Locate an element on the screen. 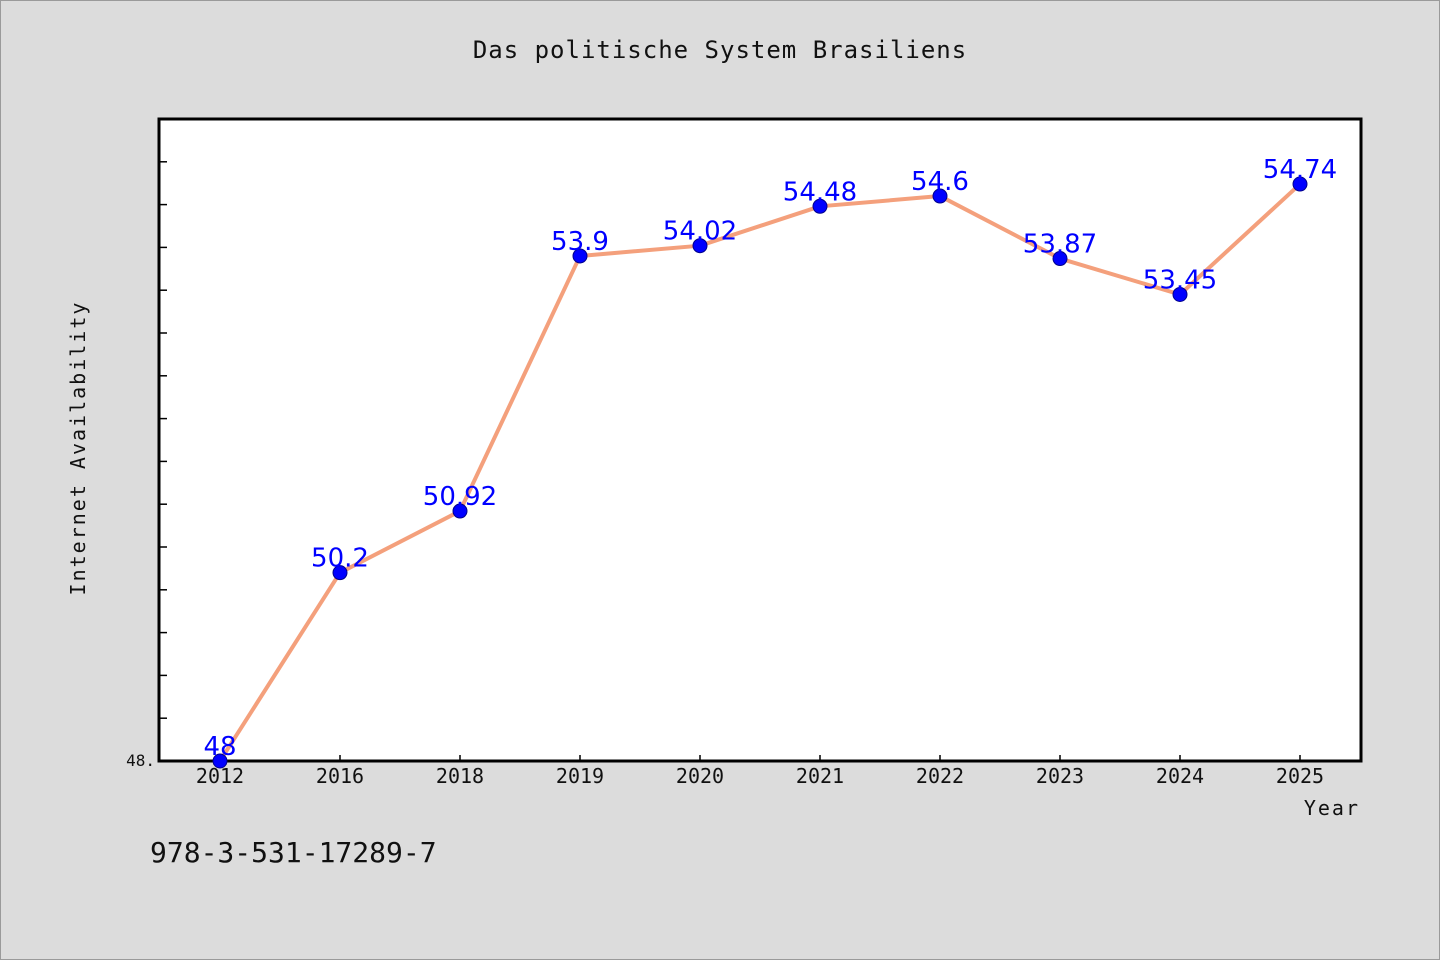 This screenshot has width=1440, height=960. data-label: 48 is located at coordinates (219, 747).